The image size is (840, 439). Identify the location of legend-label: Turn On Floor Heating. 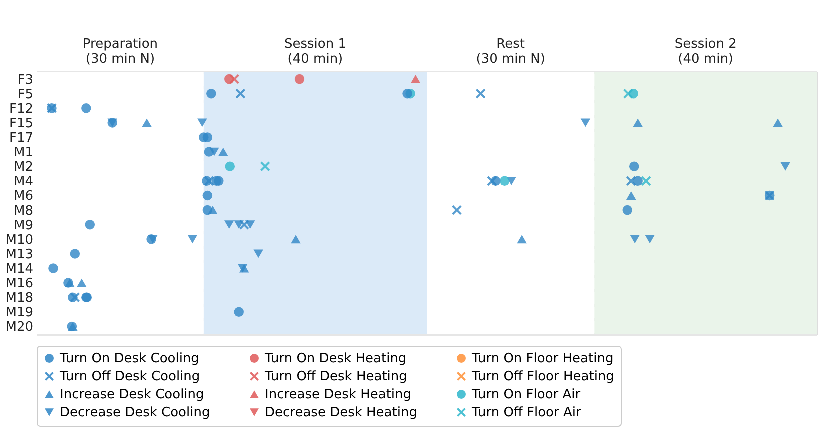
(542, 359).